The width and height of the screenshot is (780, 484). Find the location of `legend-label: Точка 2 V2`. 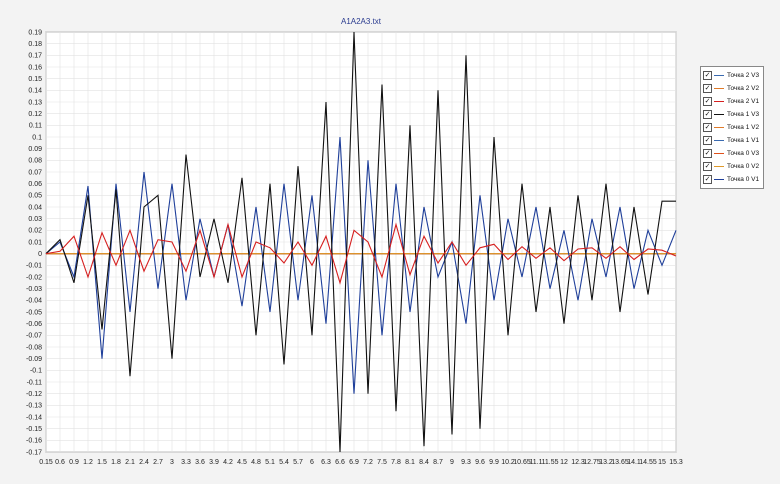

legend-label: Точка 2 V2 is located at coordinates (743, 88).